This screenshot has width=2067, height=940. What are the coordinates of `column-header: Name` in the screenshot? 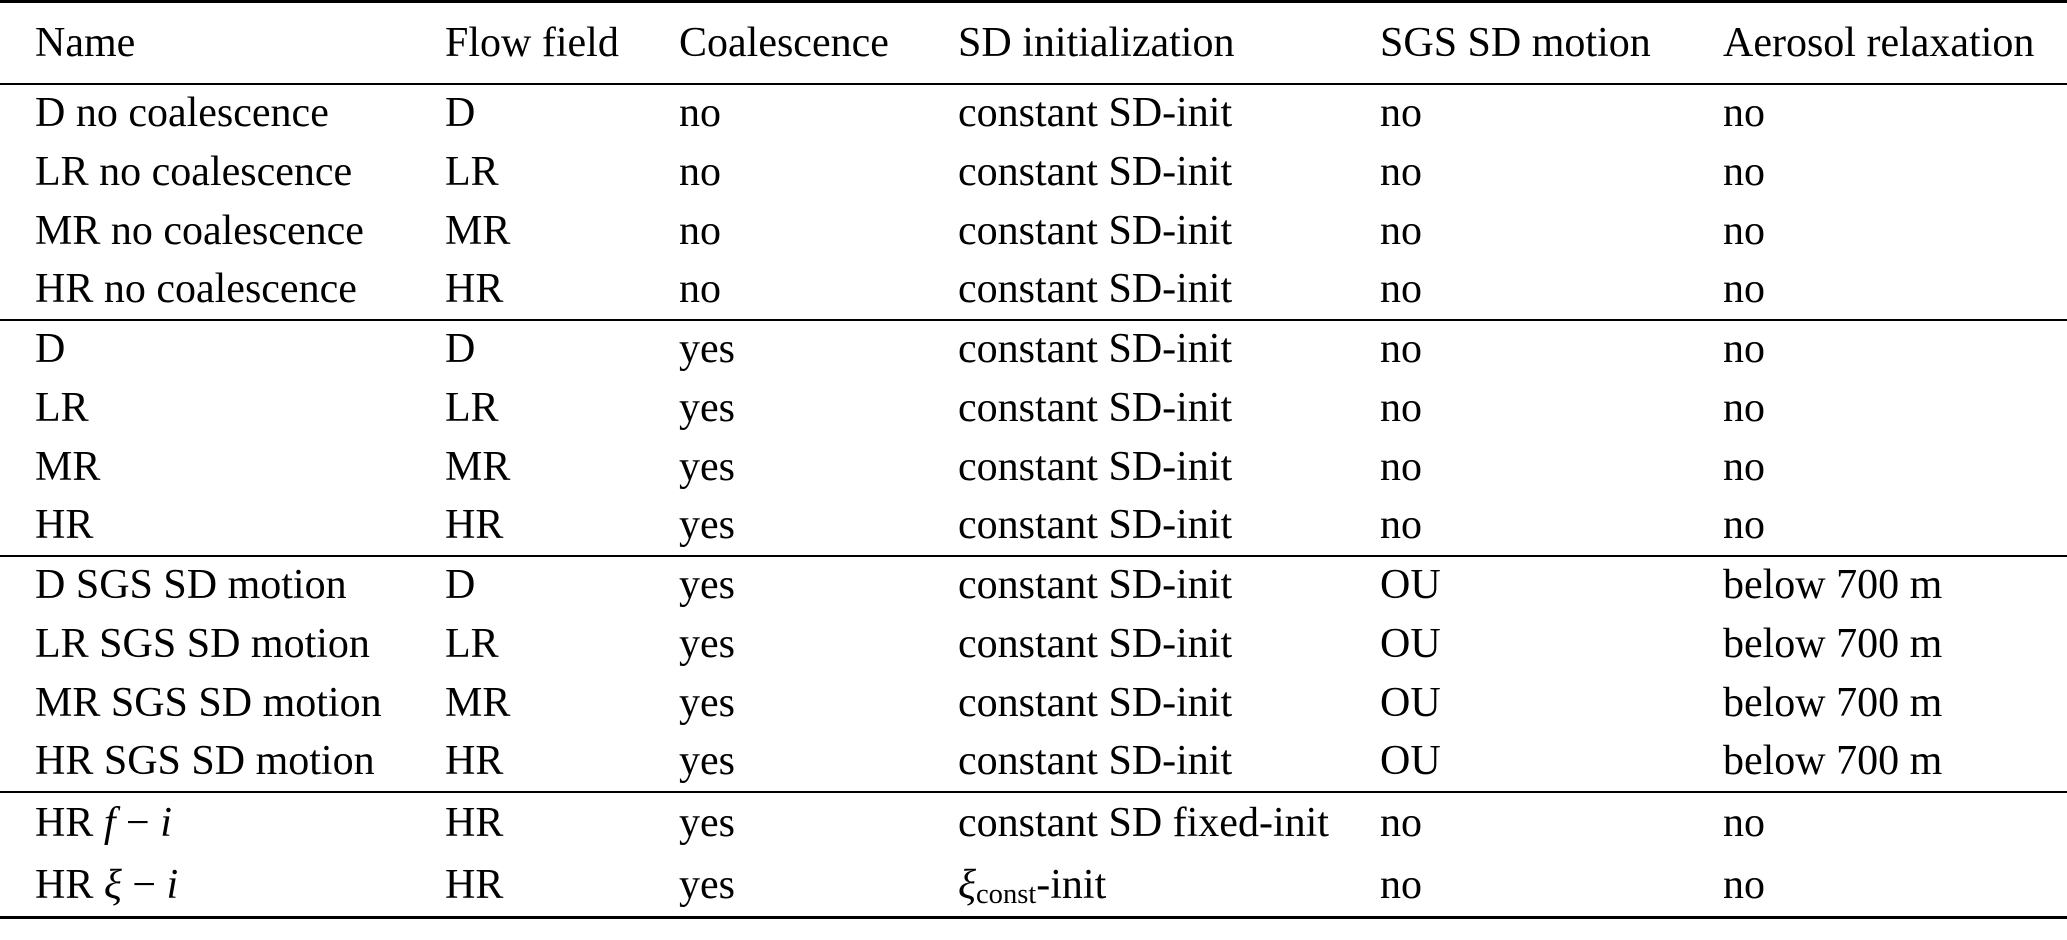 It's located at (85, 42).